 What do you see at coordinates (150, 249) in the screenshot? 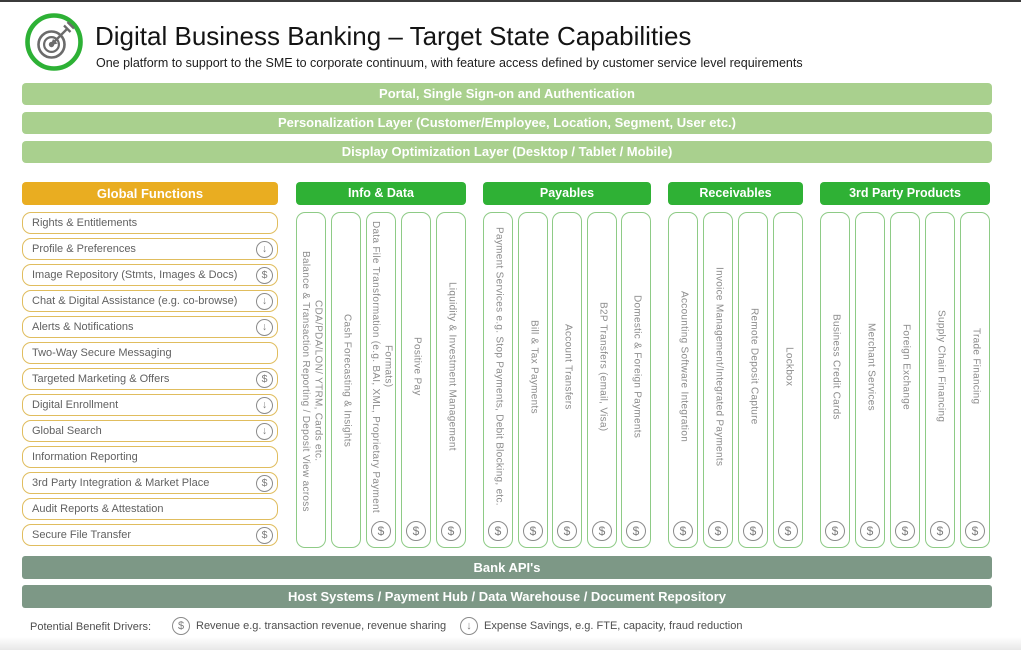
I see `global-function-item-profile-preferences: Profile & Preferences ↓` at bounding box center [150, 249].